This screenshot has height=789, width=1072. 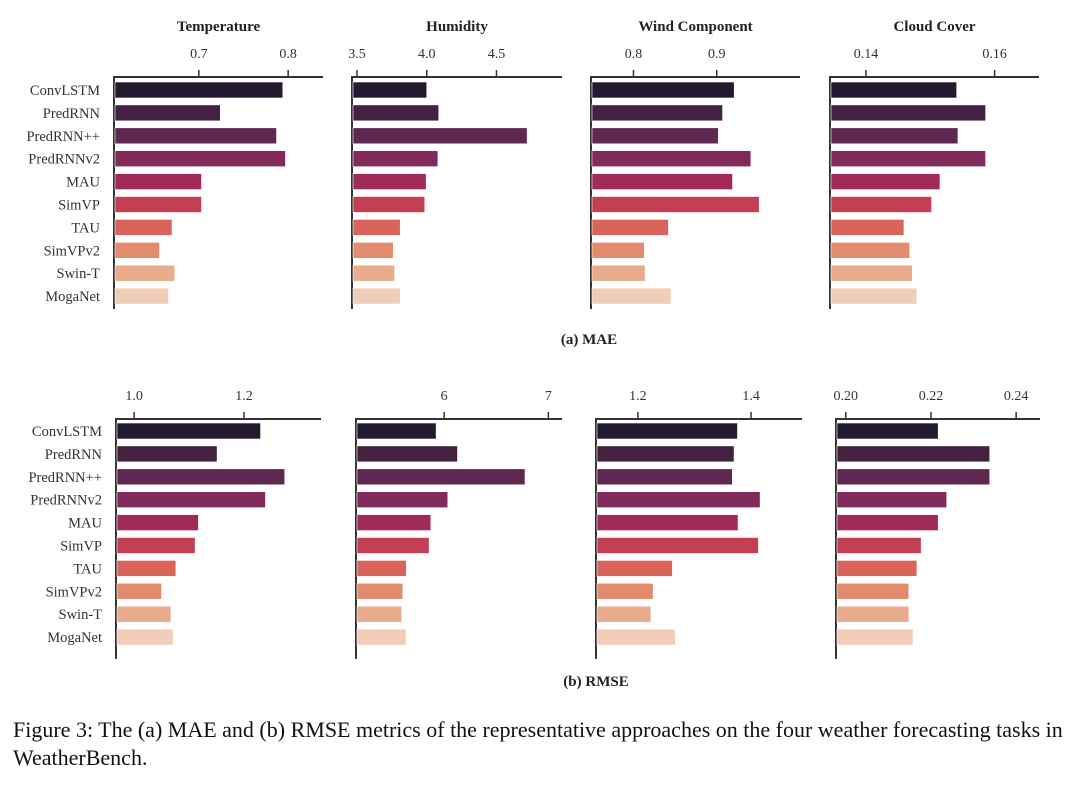 I want to click on x-tick-label: 3.5, so click(x=357, y=54).